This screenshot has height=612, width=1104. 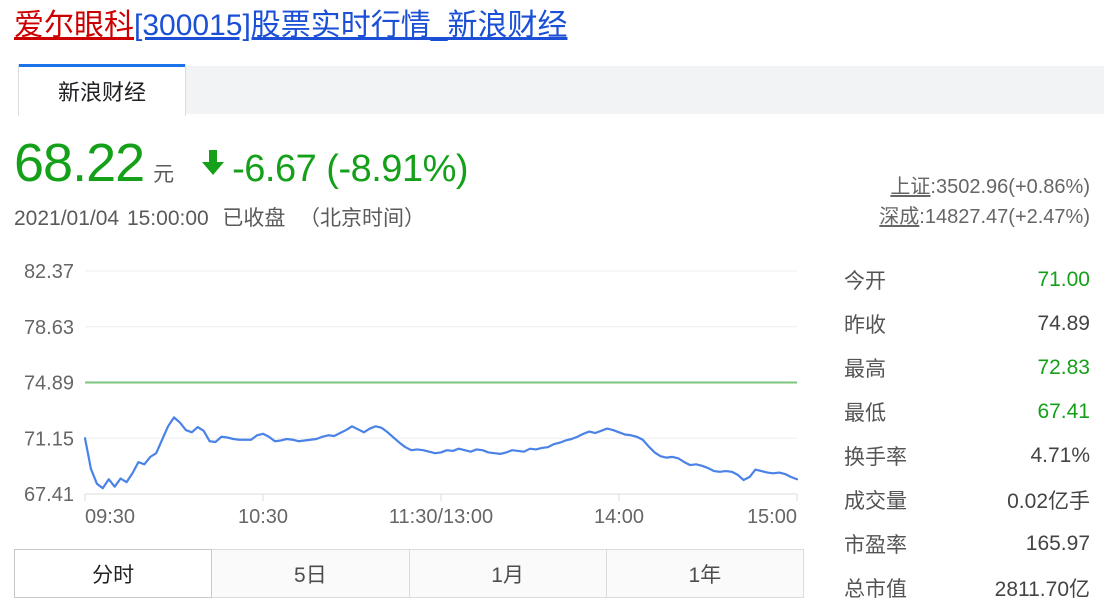 What do you see at coordinates (1042, 589) in the screenshot?
I see `stat-value-marketcap: 2811.70亿` at bounding box center [1042, 589].